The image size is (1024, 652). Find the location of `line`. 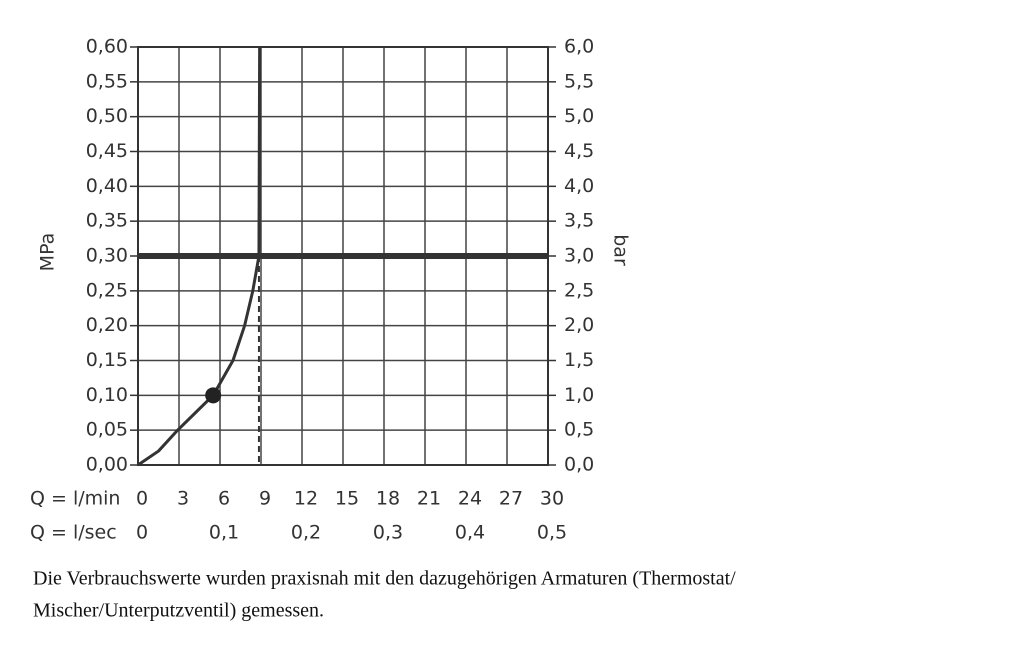

line is located at coordinates (199, 256).